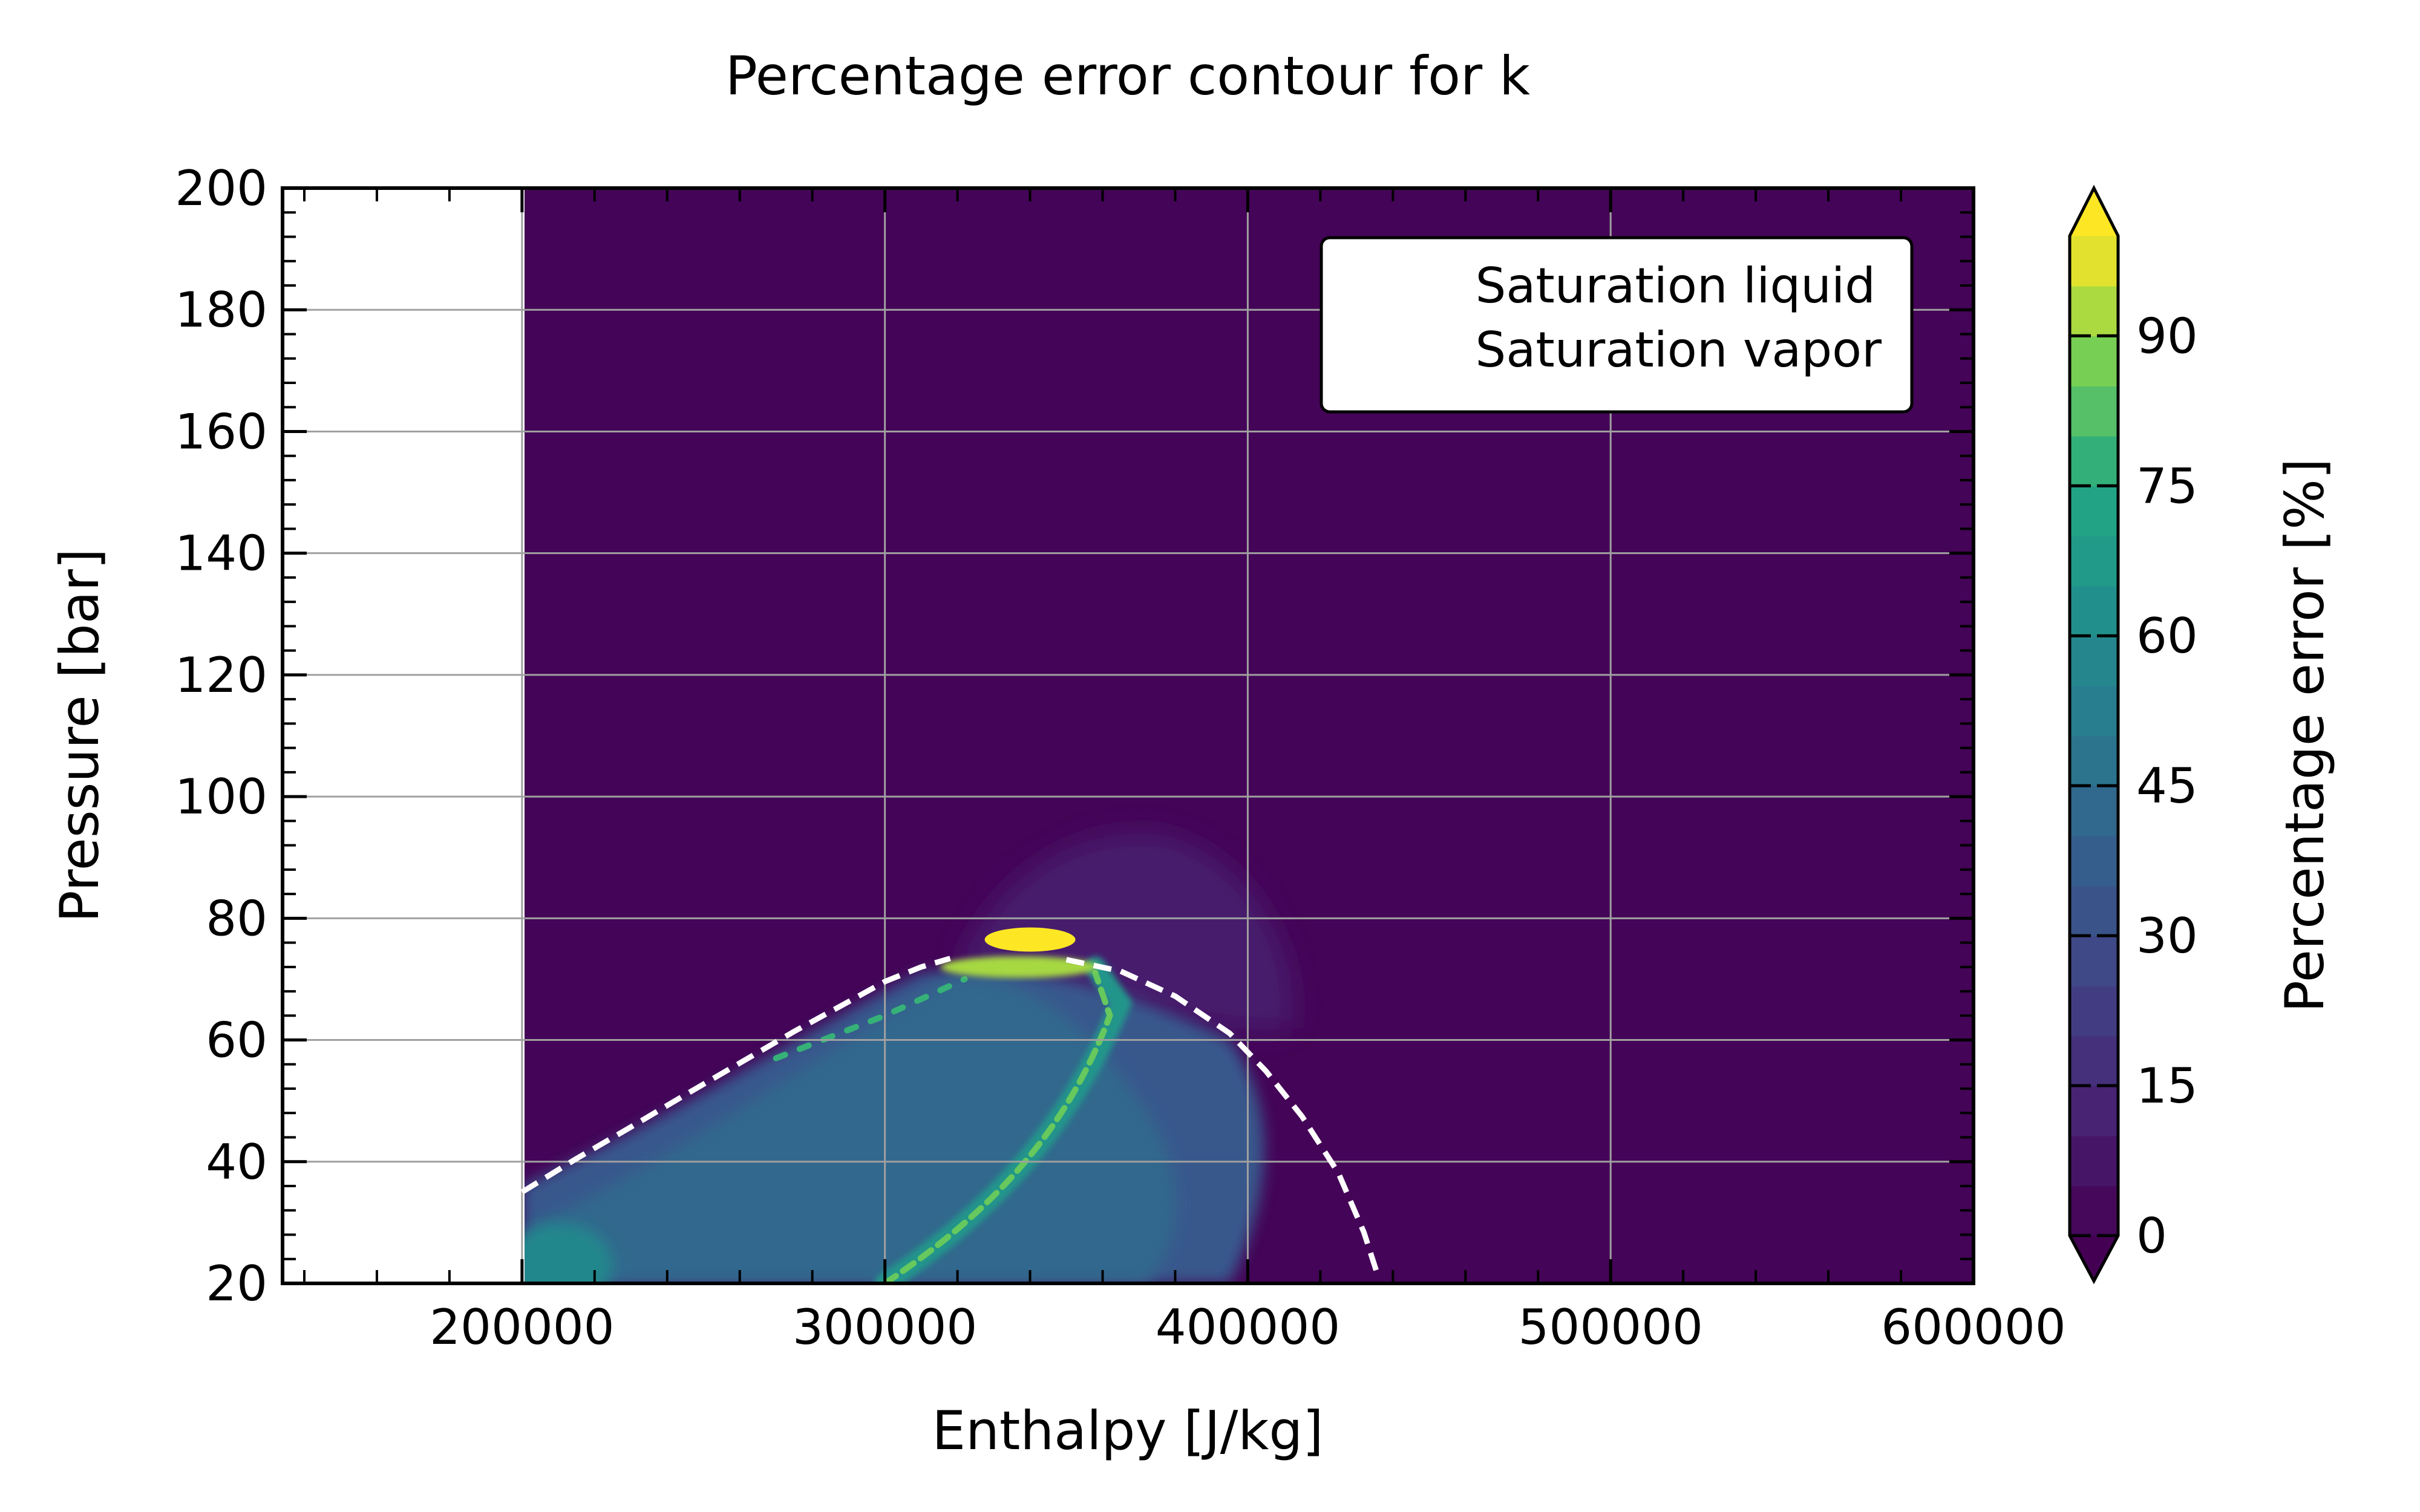 The height and width of the screenshot is (1512, 2420). Describe the element at coordinates (221, 189) in the screenshot. I see `y-tick-label: 200` at that location.